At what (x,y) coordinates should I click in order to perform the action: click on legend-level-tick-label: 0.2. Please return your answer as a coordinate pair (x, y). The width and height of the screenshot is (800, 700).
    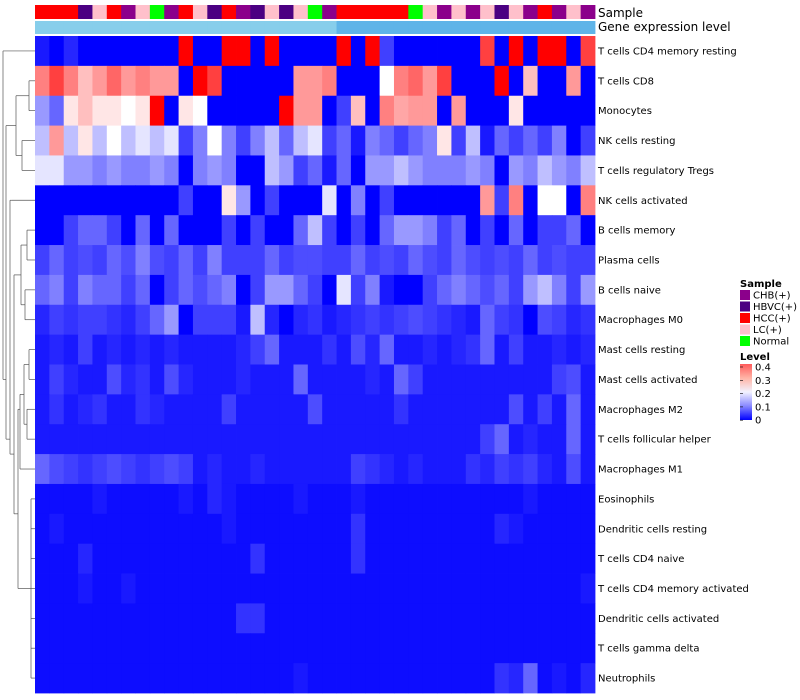
    Looking at the image, I should click on (763, 394).